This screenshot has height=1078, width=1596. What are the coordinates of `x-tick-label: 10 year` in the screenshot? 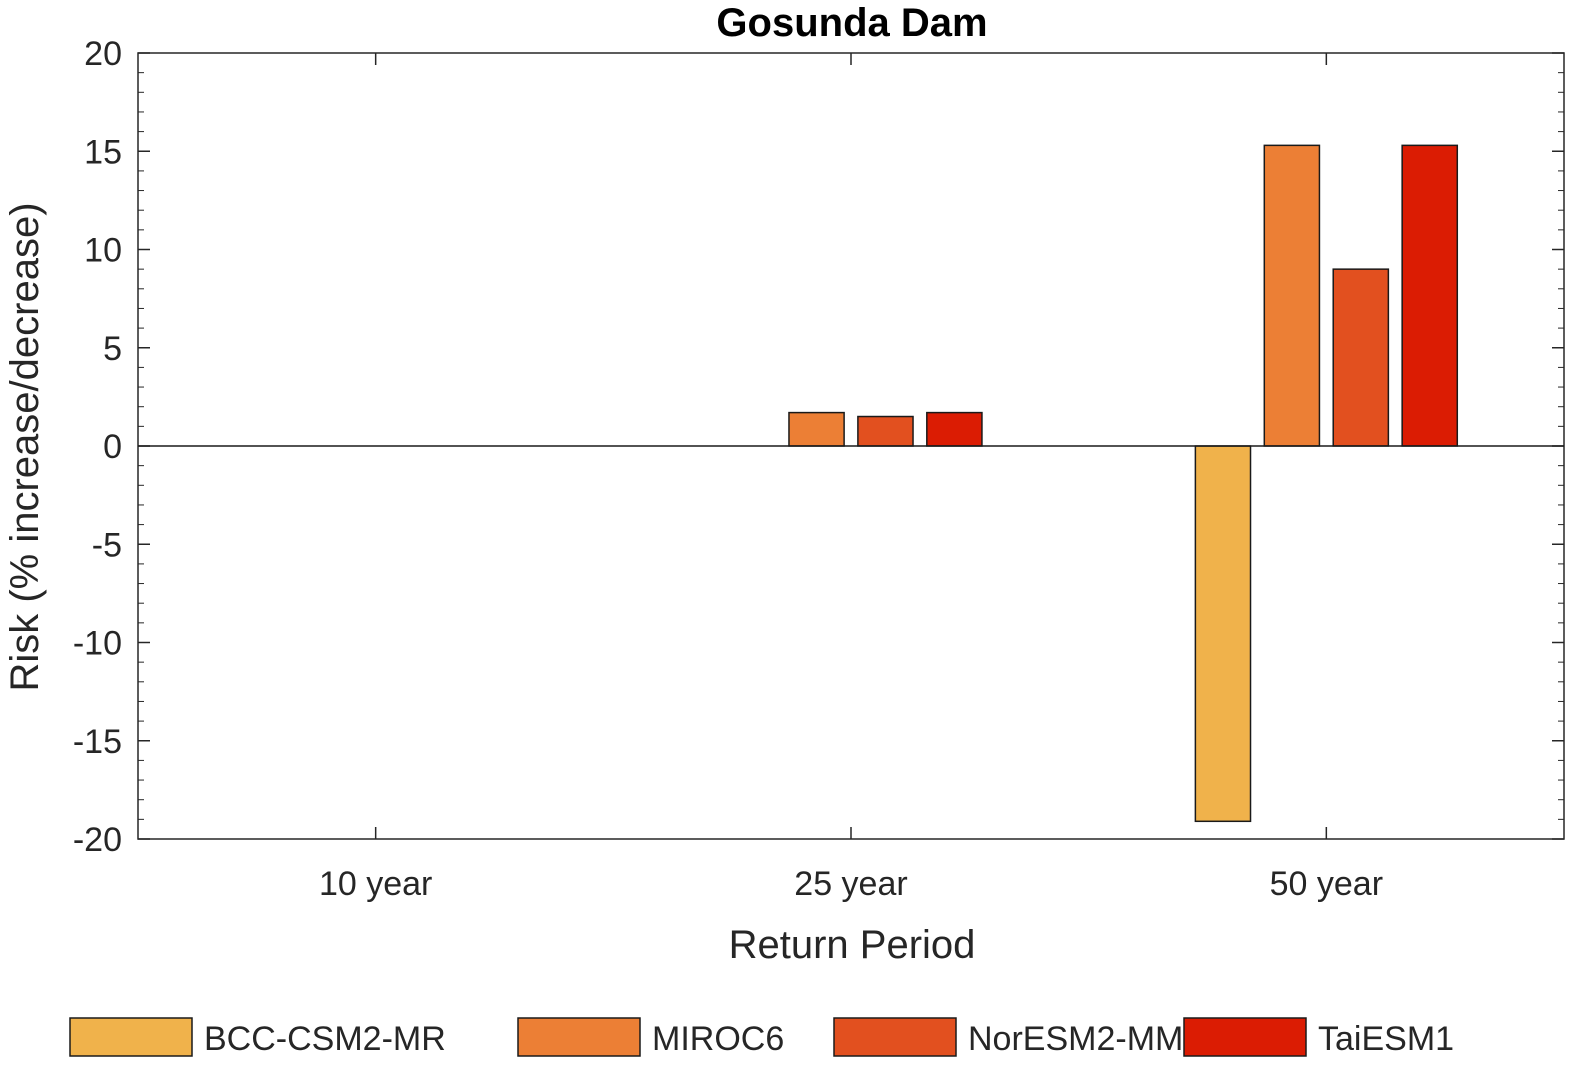 It's located at (375, 884).